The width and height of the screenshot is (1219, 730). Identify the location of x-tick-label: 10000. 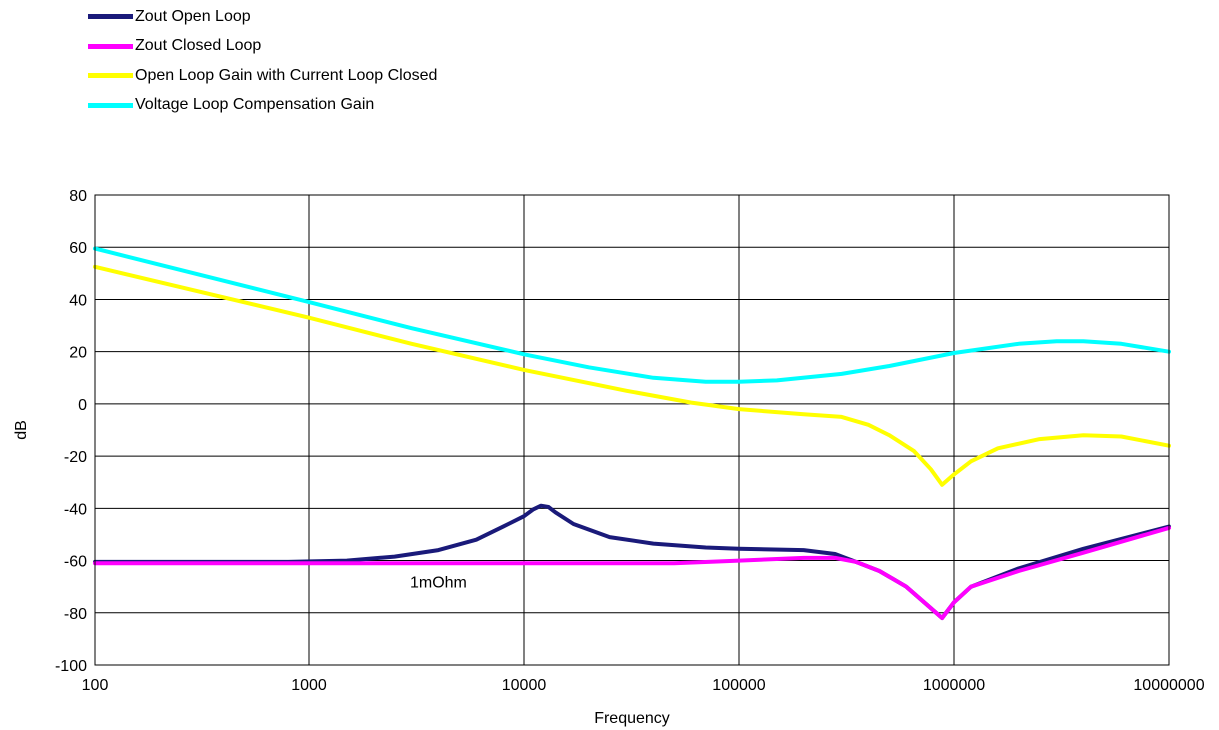
(524, 685).